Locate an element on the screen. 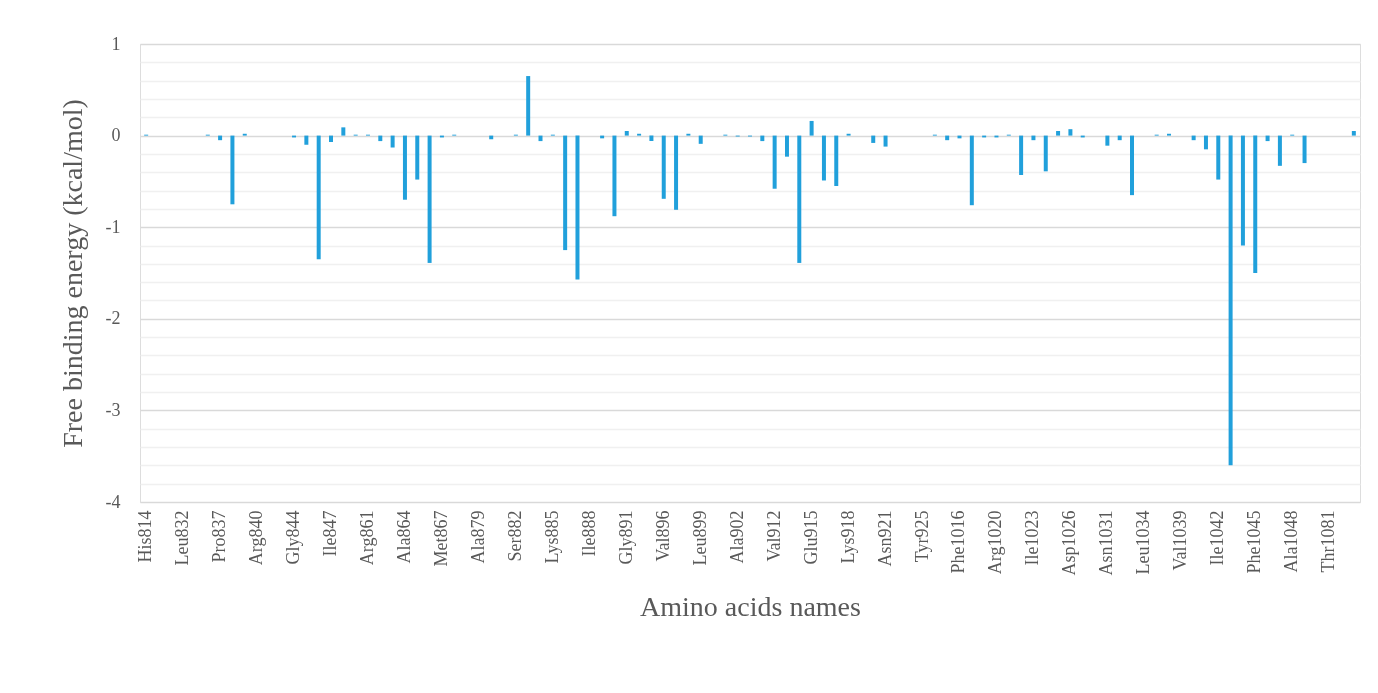 The width and height of the screenshot is (1378, 693). x-tick-label: Phe1016 is located at coordinates (958, 542).